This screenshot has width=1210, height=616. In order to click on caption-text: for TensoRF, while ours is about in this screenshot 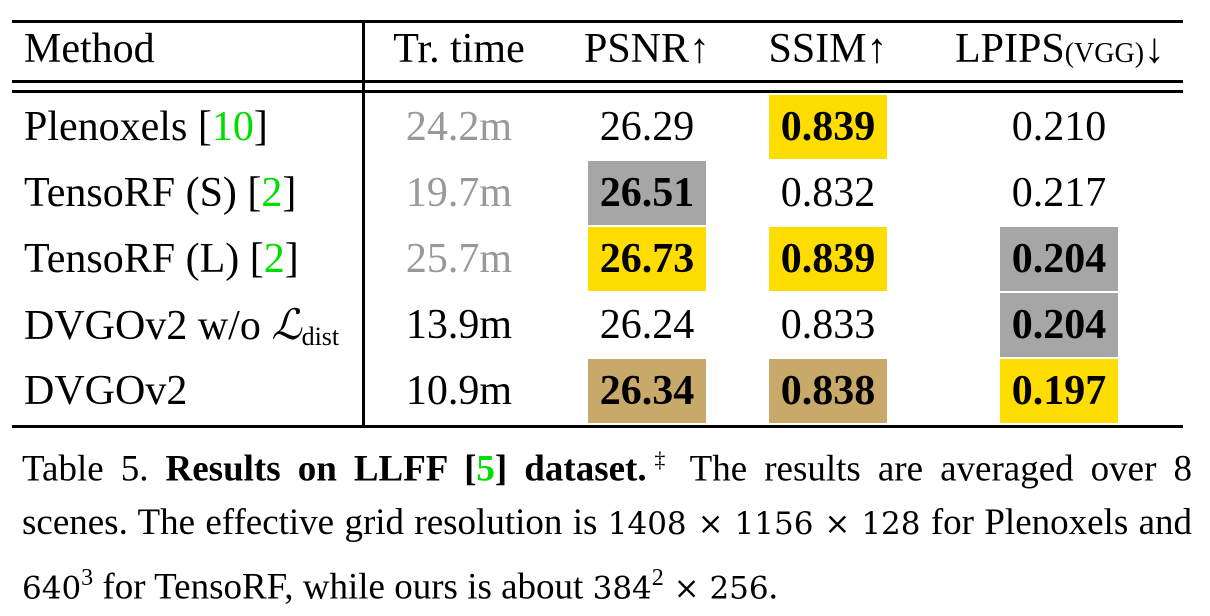, I will do `click(343, 587)`.